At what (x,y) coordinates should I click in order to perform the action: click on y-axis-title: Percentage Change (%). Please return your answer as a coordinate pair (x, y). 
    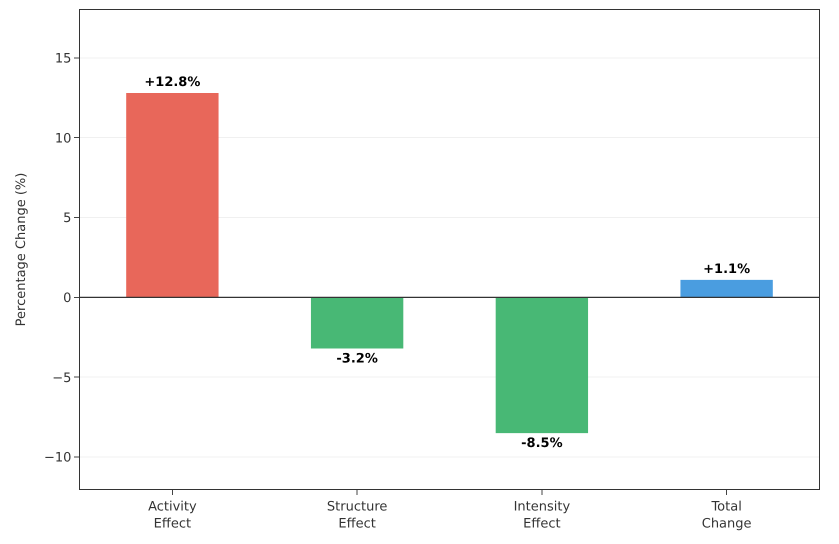
    Looking at the image, I should click on (21, 249).